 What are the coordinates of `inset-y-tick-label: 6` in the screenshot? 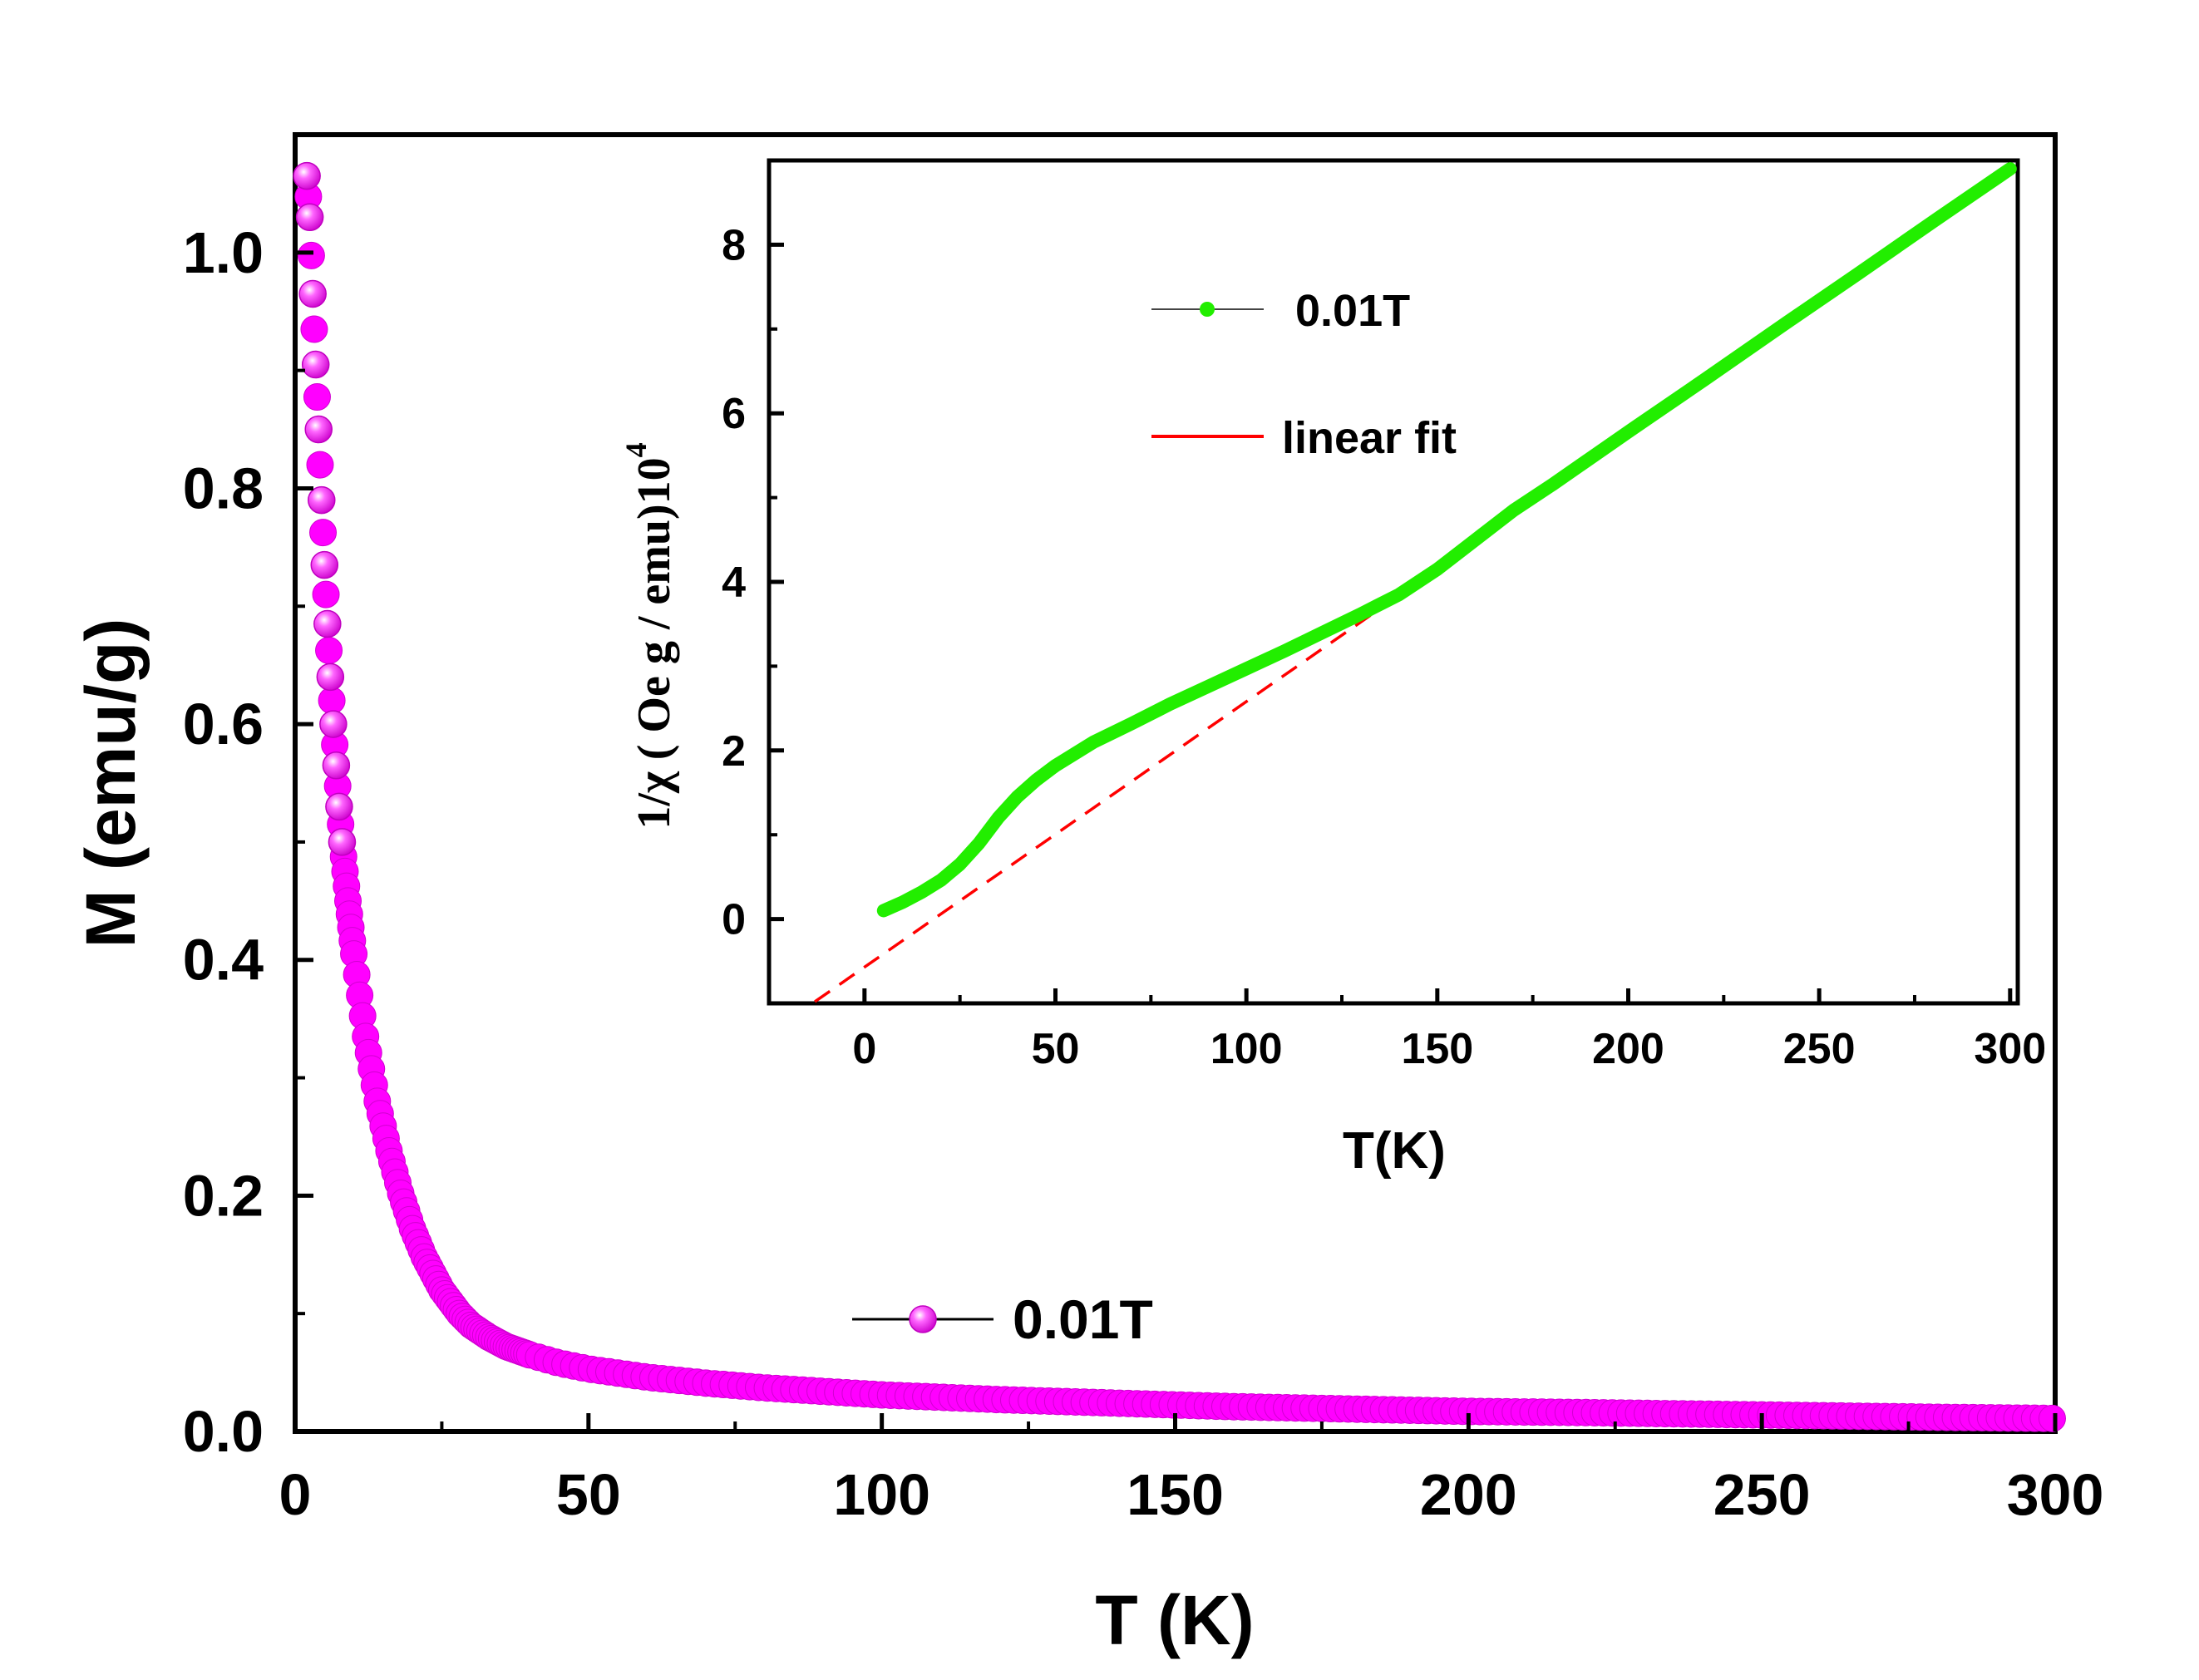 It's located at (734, 414).